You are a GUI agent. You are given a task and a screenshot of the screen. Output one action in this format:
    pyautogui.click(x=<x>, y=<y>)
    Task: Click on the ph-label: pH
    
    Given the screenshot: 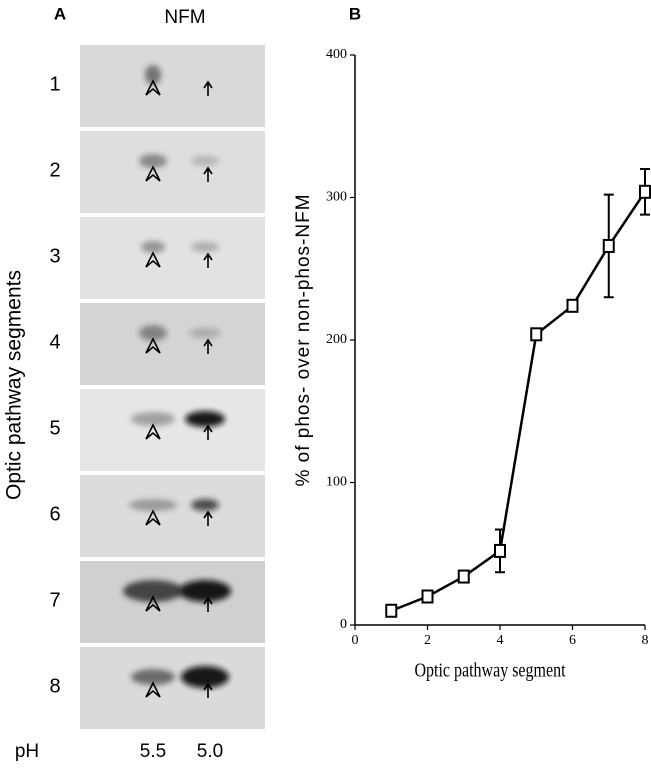 What is the action you would take?
    pyautogui.click(x=27, y=751)
    